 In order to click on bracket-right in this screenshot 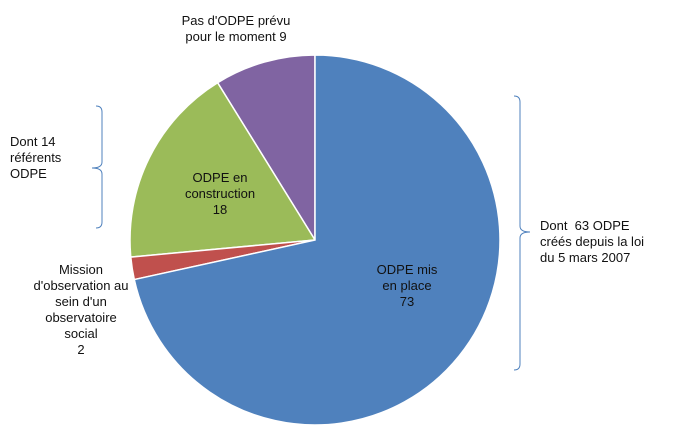, I will do `click(522, 233)`.